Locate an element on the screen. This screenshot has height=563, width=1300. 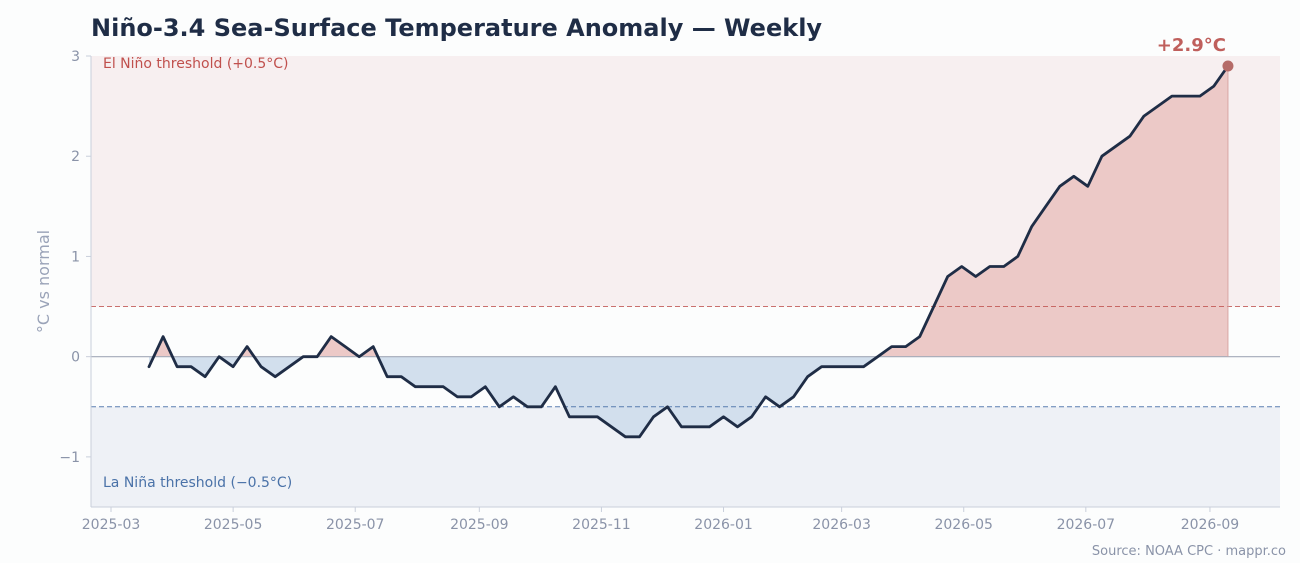
y-tick-label: 1 is located at coordinates (75, 257).